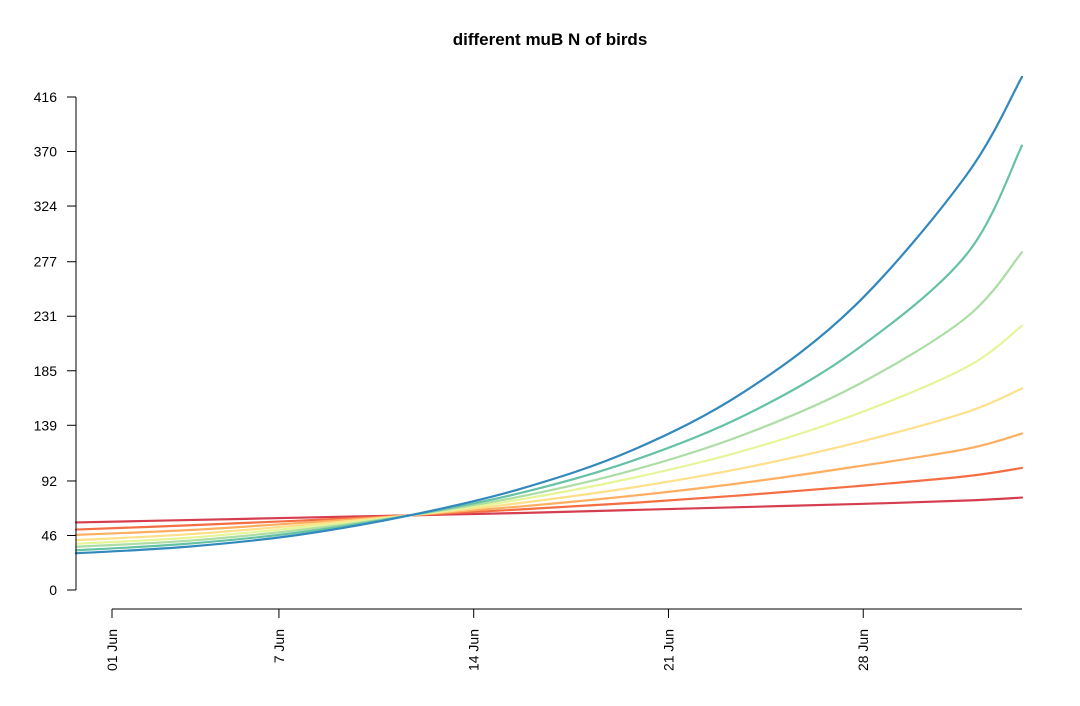 This screenshot has height=706, width=1080. Describe the element at coordinates (112, 650) in the screenshot. I see `x-tick-label: 01 Jun` at that location.